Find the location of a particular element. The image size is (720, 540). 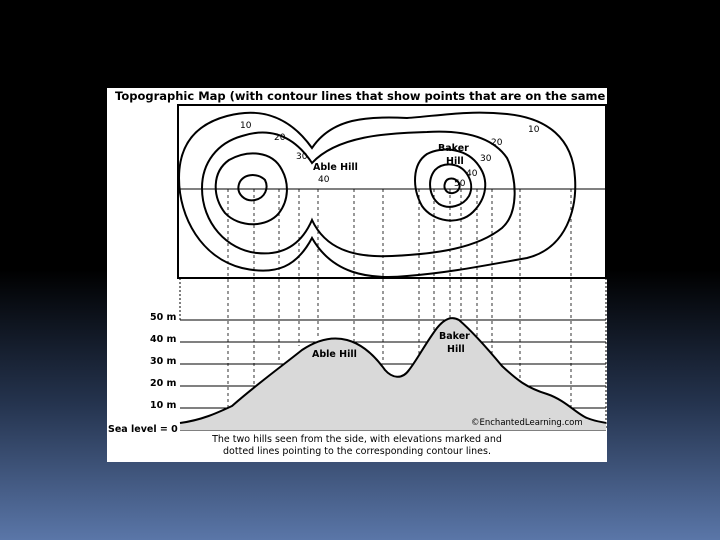

map-label-30-left: 30 is located at coordinates (302, 157).